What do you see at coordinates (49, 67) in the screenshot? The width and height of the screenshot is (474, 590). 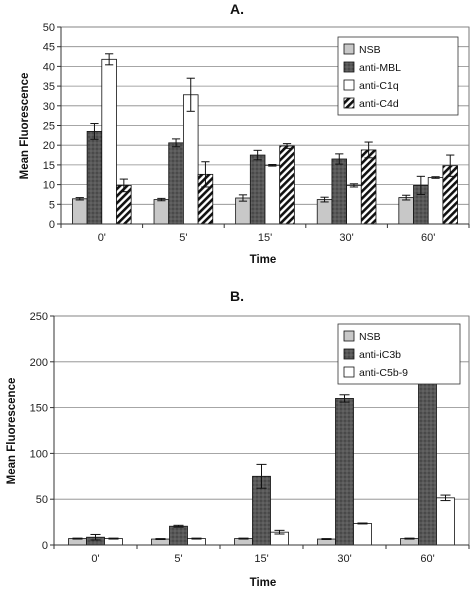 I see `y-tick-label: 40` at bounding box center [49, 67].